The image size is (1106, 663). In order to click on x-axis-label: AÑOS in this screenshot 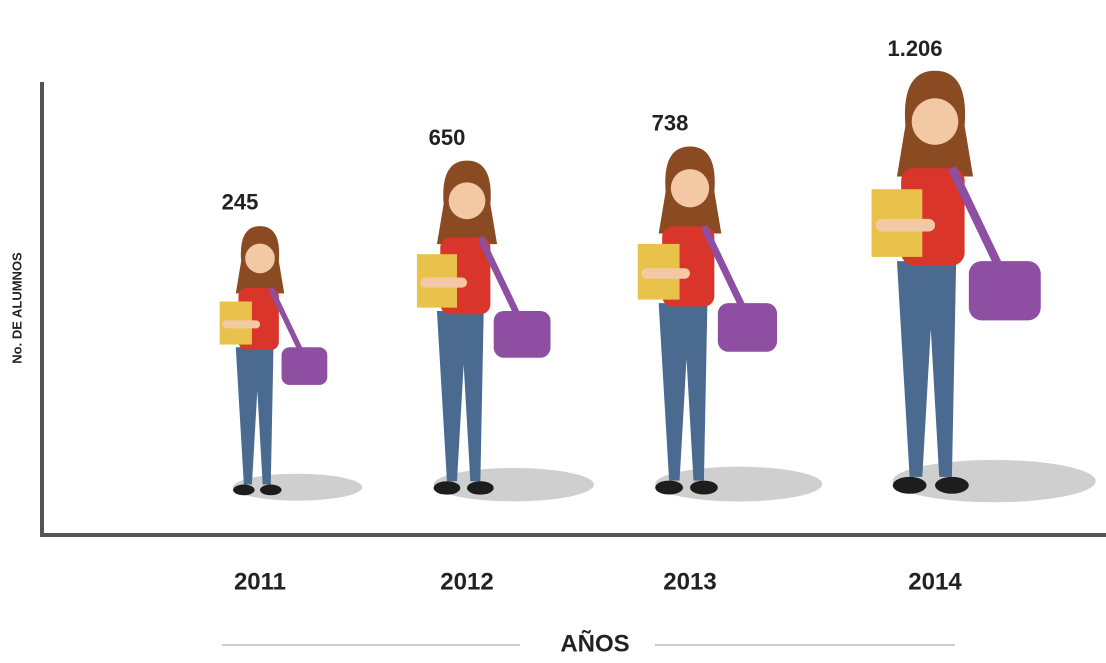, I will do `click(594, 643)`.